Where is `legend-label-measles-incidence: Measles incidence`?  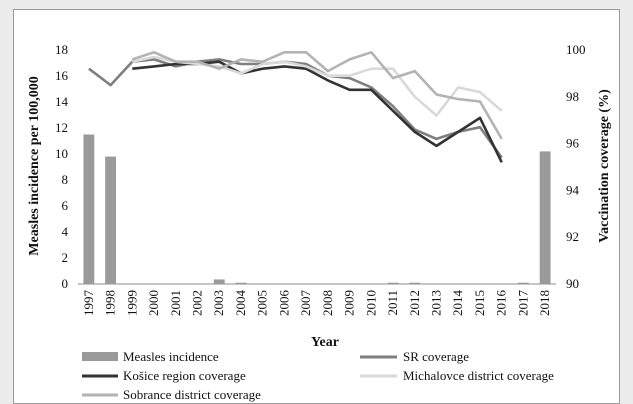 legend-label-measles-incidence: Measles incidence is located at coordinates (171, 356).